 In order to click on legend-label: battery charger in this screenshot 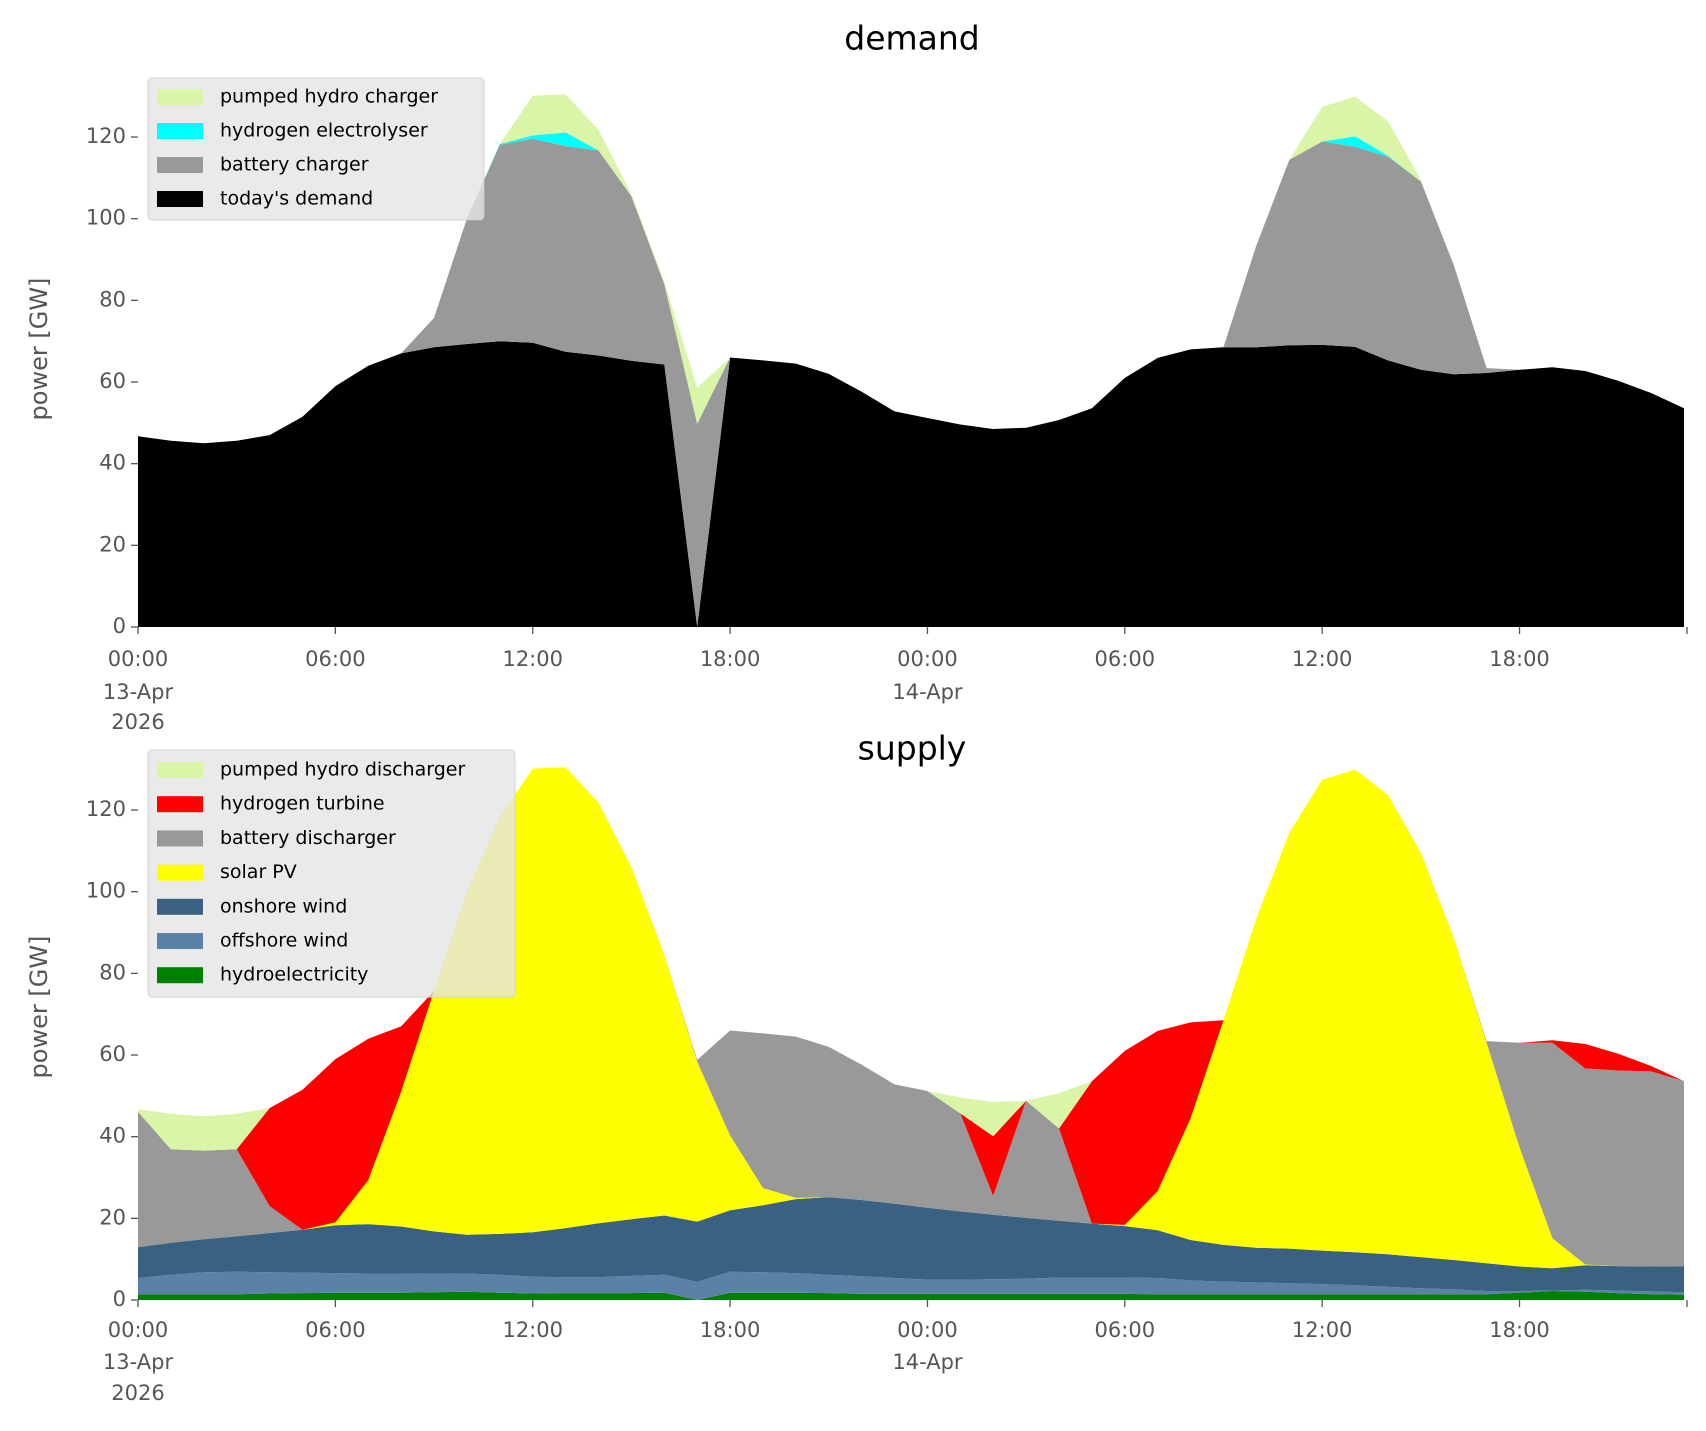, I will do `click(294, 165)`.